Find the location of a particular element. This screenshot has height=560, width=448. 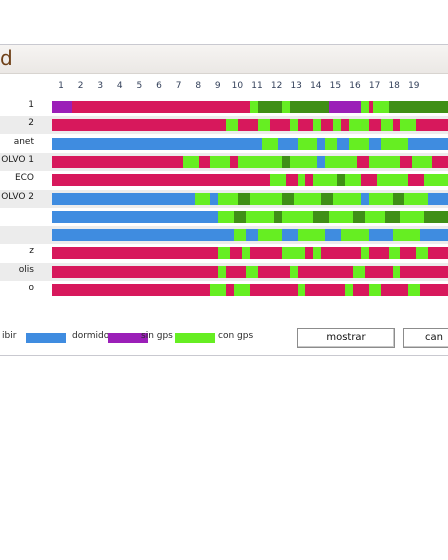

hour-label: 17 is located at coordinates (374, 86).